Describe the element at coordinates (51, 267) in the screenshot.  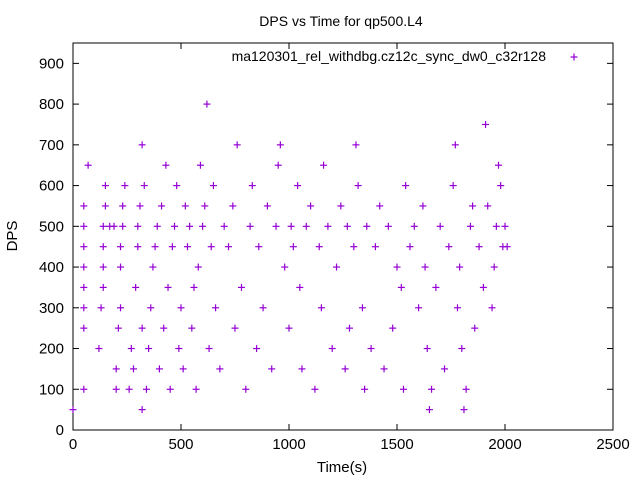
I see `y-tick-label: 400` at that location.